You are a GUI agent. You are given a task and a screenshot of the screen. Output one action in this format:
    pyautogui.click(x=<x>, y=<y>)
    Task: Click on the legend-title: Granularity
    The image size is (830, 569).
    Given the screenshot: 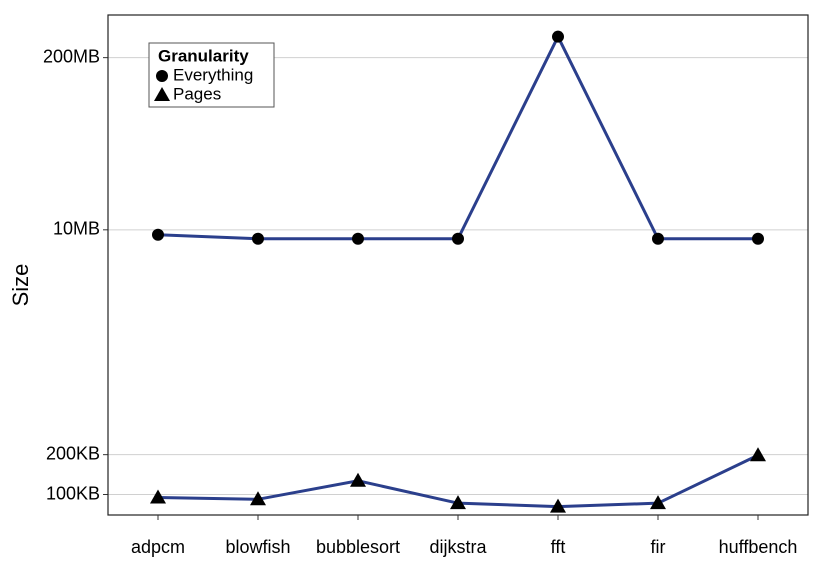 What is the action you would take?
    pyautogui.click(x=203, y=55)
    